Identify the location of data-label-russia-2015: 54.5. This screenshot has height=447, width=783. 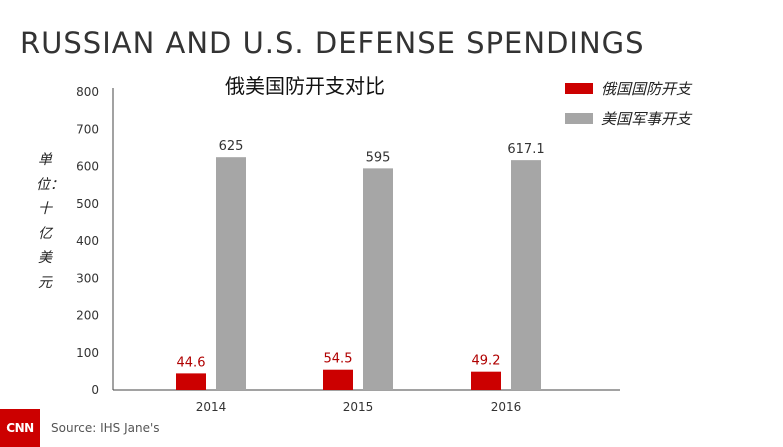
(338, 359).